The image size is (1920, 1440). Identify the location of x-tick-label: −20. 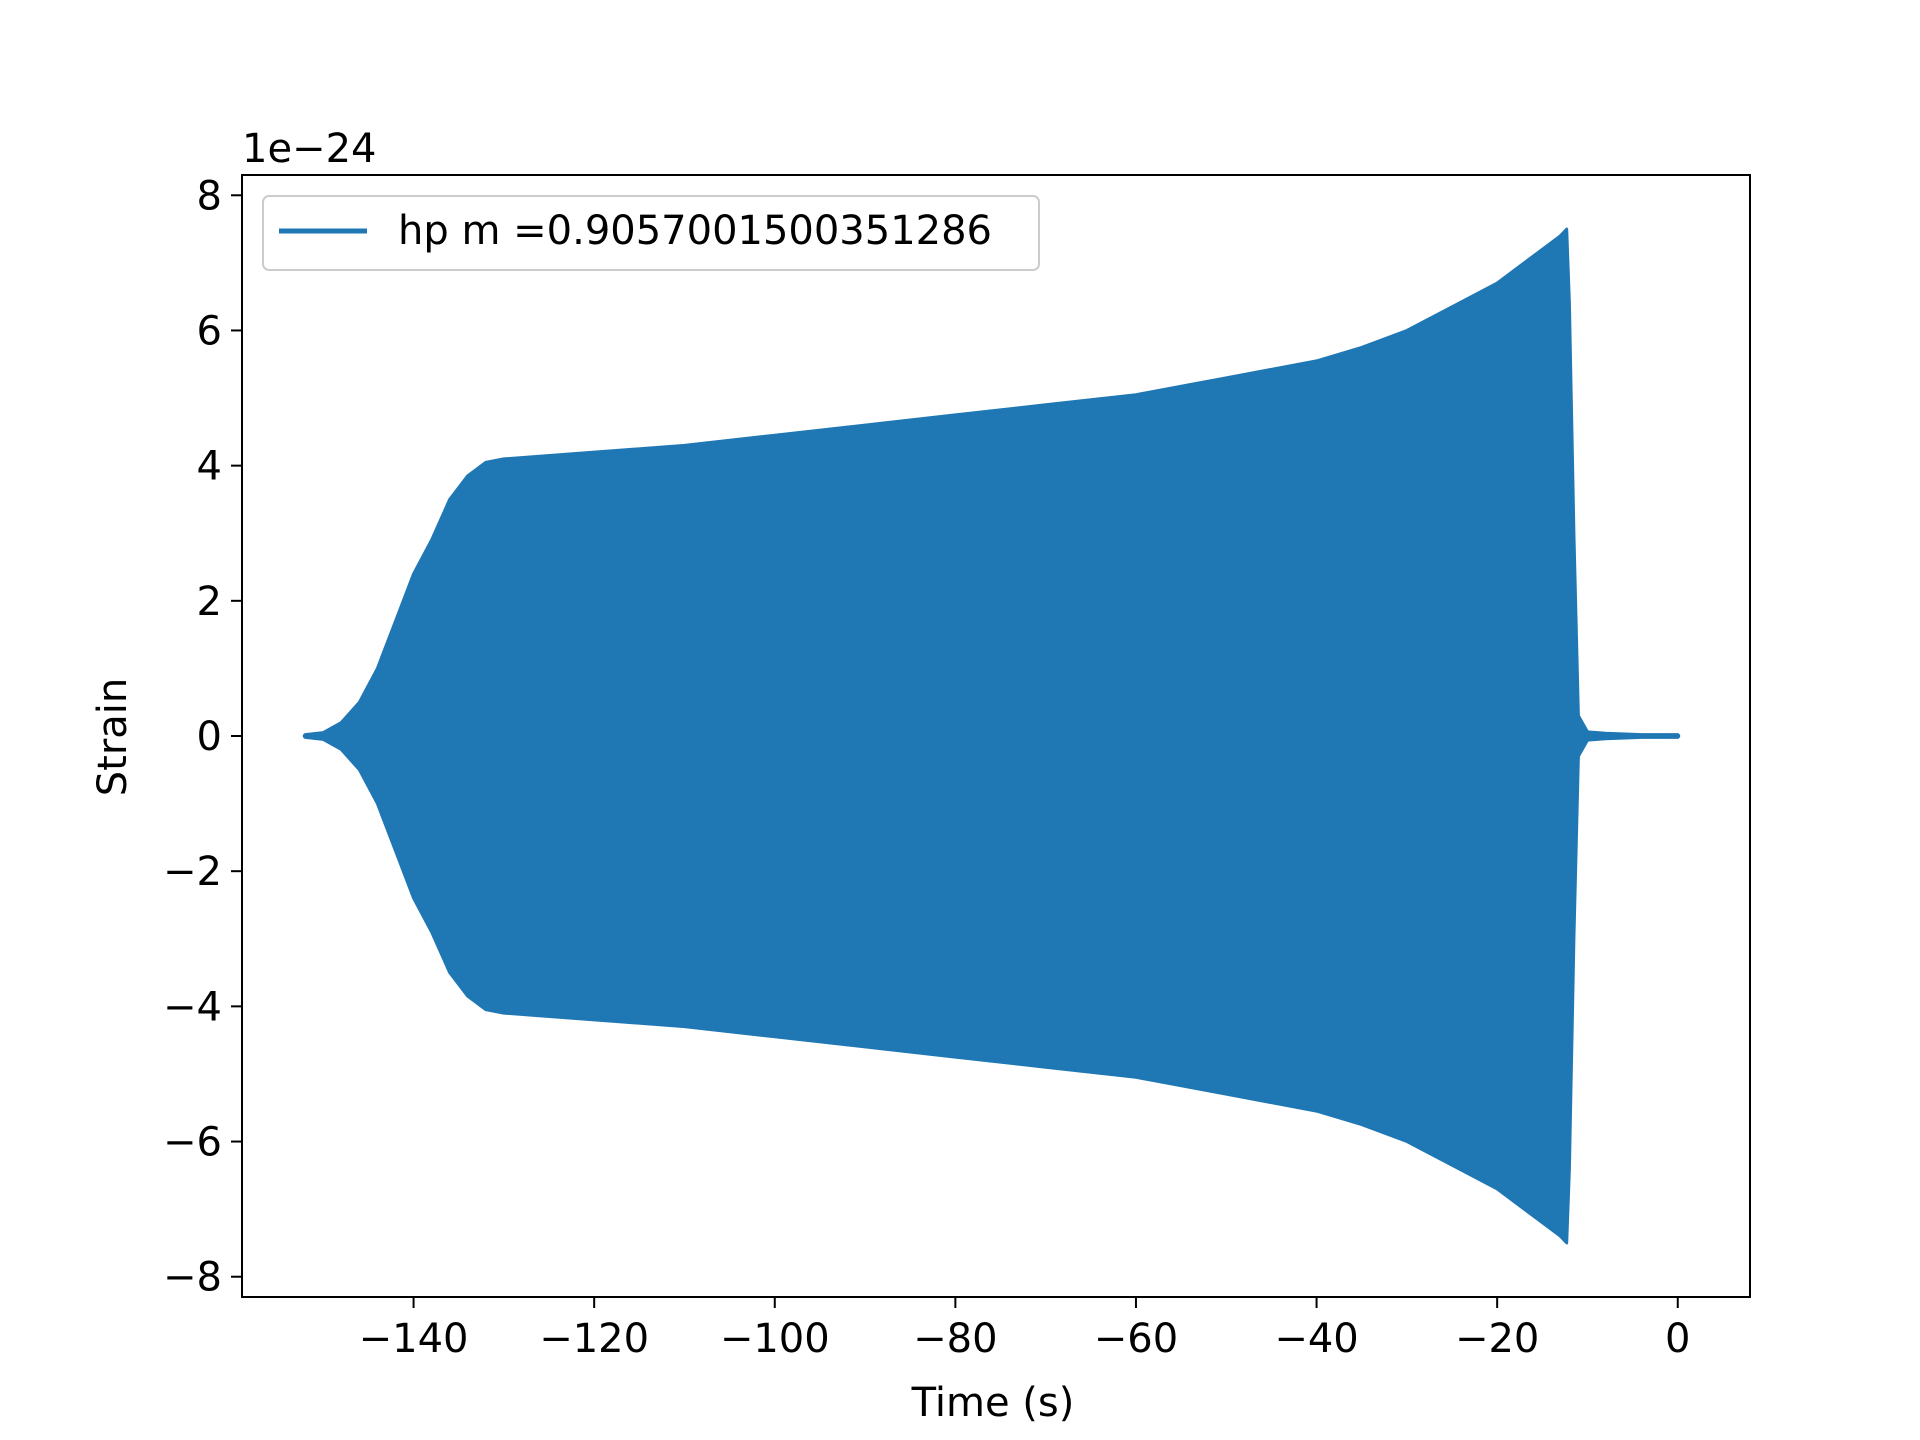
(1497, 1339).